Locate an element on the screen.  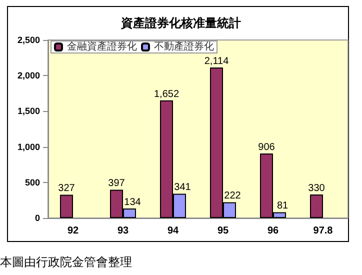
data-label: 2,114 is located at coordinates (217, 61).